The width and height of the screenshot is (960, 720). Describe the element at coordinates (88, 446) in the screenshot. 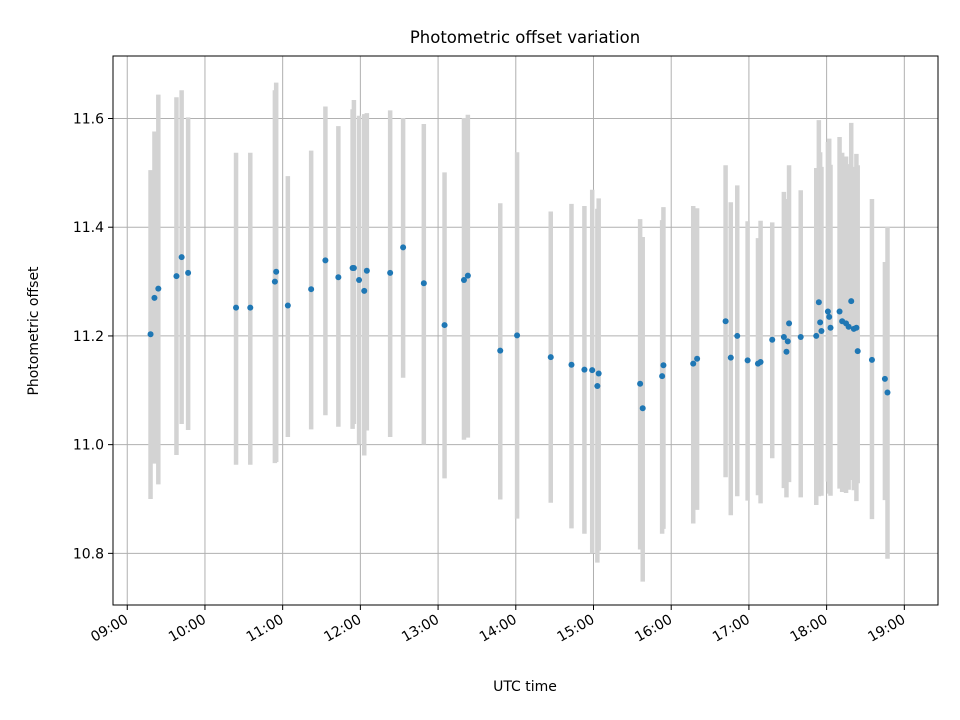

I see `y-tick-label: 11.0` at that location.